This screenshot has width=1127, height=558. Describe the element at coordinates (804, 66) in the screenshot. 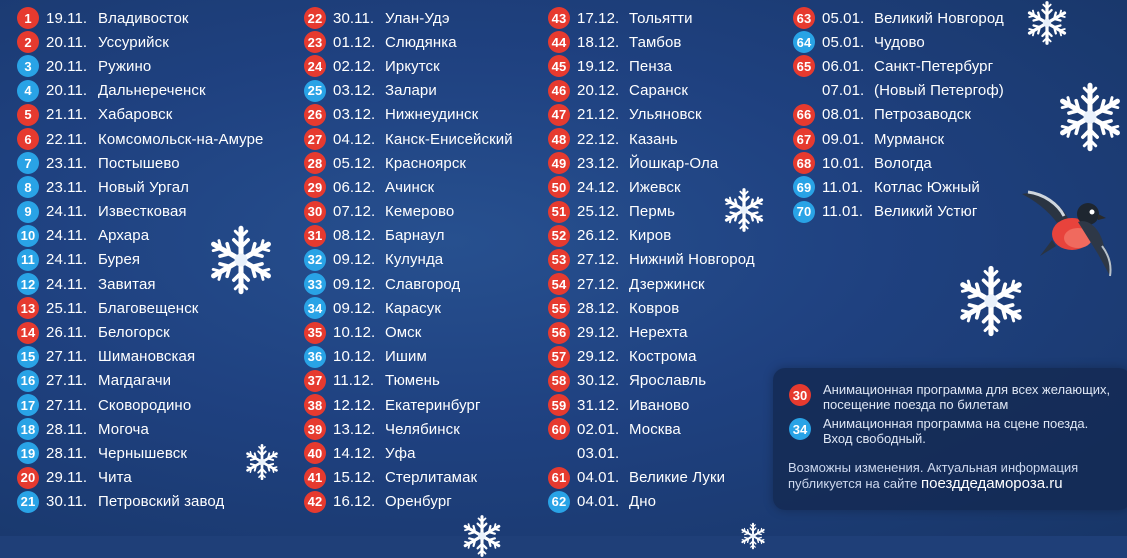

I see `stop-number-badge: 65` at that location.